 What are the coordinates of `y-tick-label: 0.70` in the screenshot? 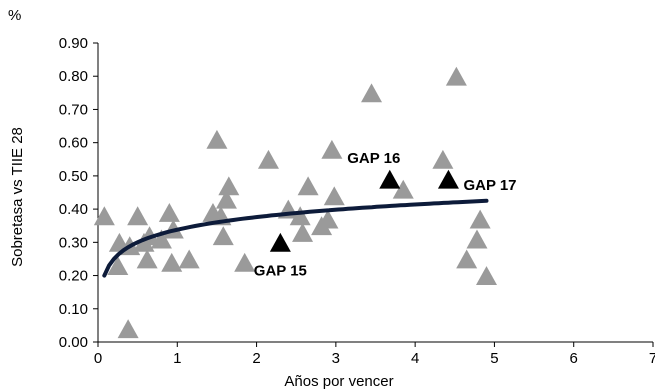 It's located at (73, 109).